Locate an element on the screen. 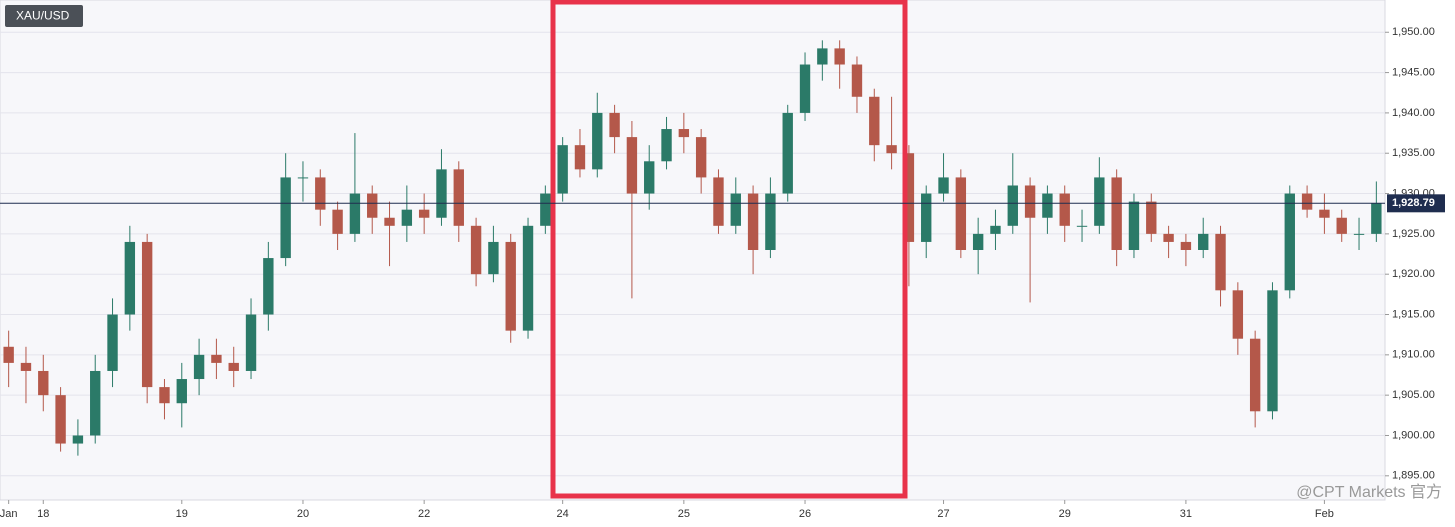  y-tick-label: 1,935.00 is located at coordinates (1413, 153).